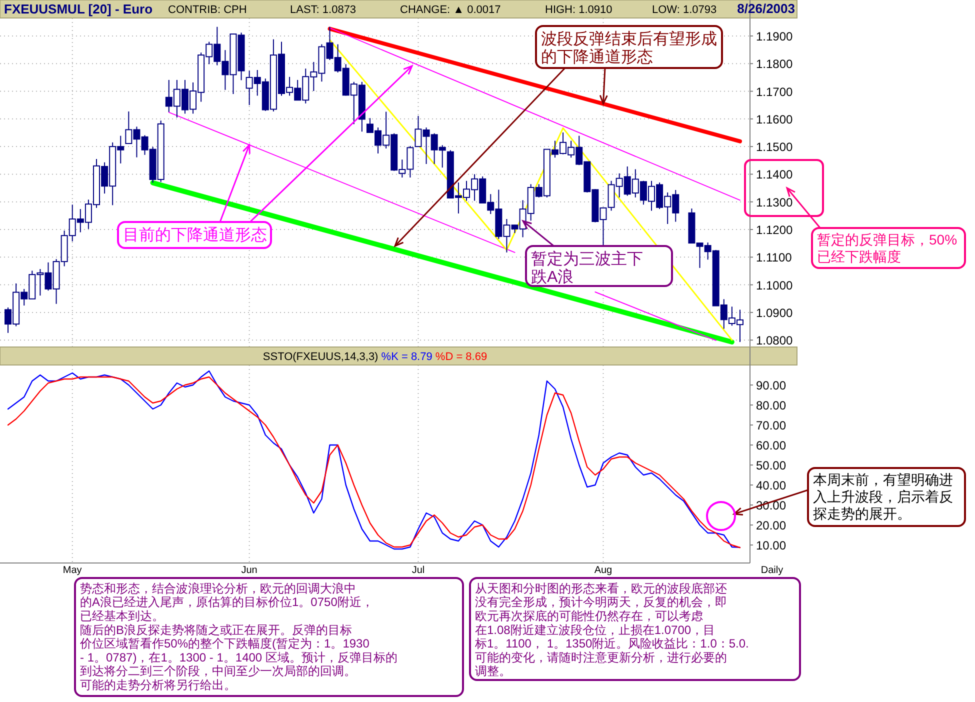 The width and height of the screenshot is (975, 702). What do you see at coordinates (771, 545) in the screenshot?
I see `ytick: 10.00` at bounding box center [771, 545].